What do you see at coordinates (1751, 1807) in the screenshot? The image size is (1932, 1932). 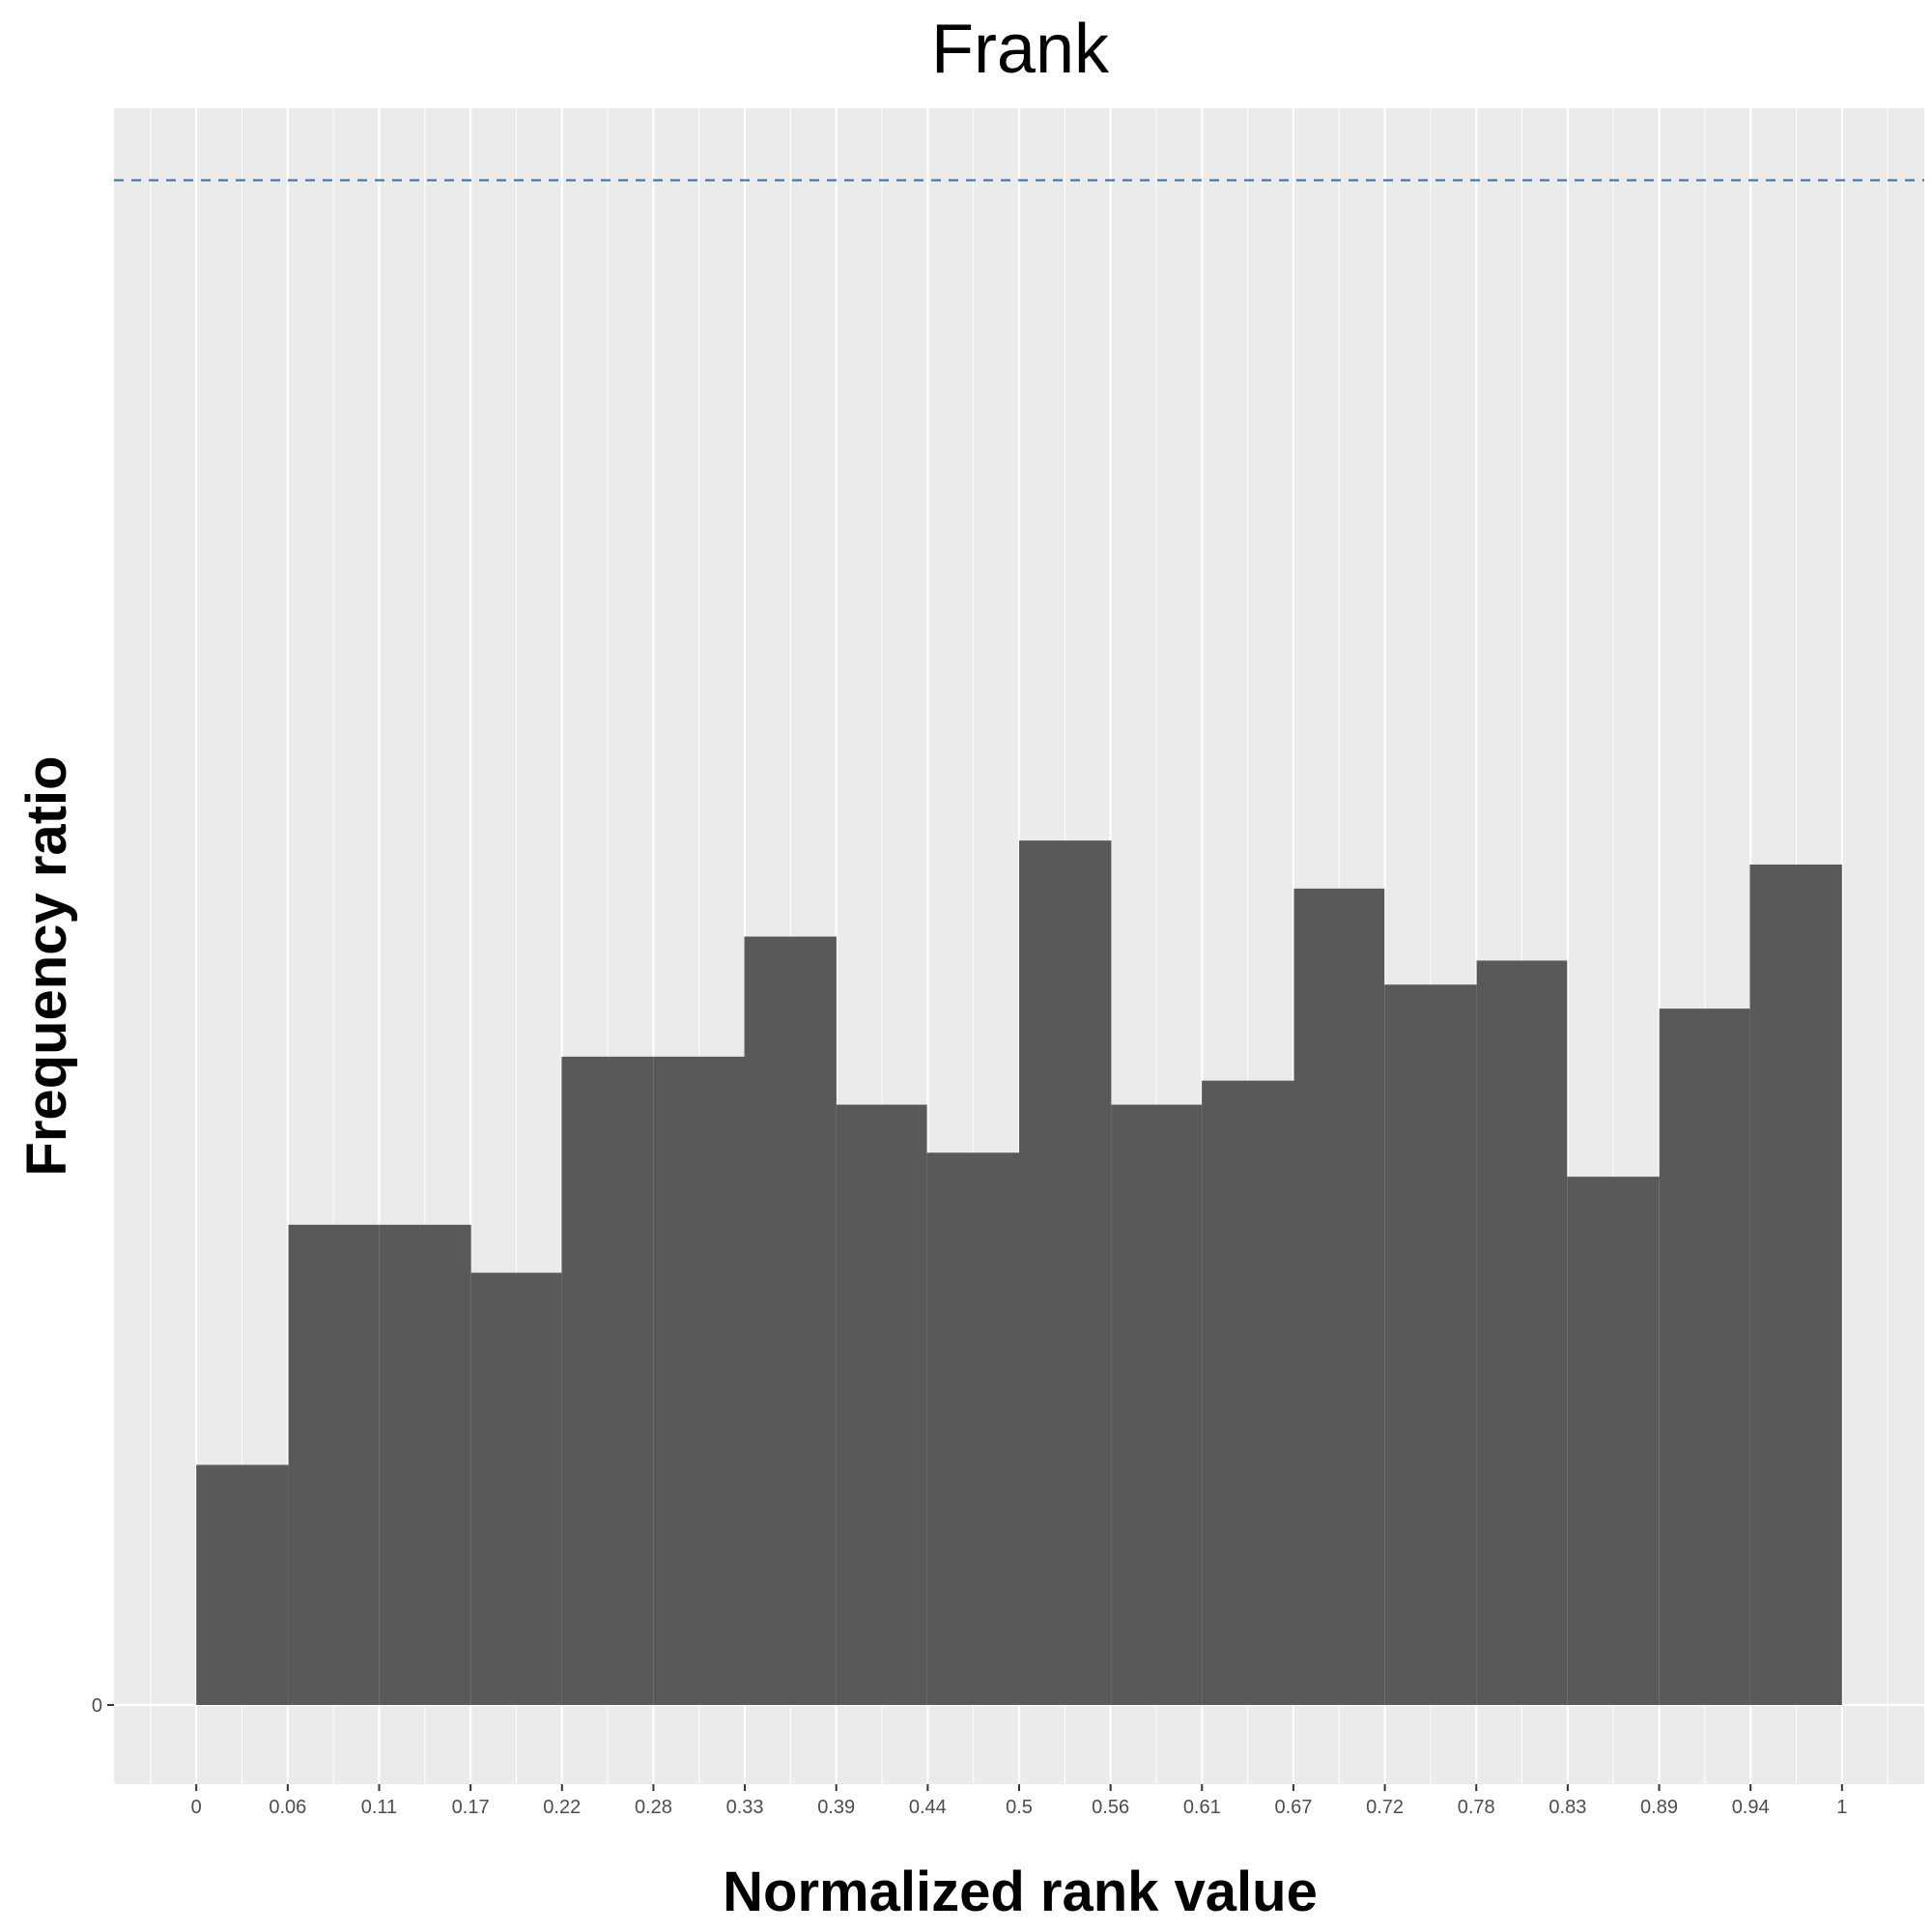 I see `x-tick-label: 0.94` at bounding box center [1751, 1807].